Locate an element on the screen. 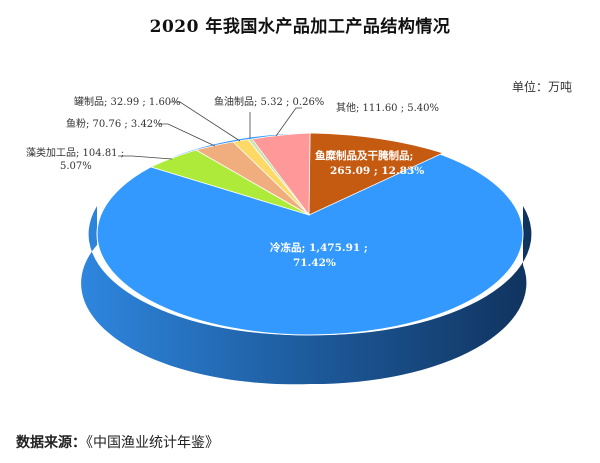  label-zaolei-2: 5.07% is located at coordinates (76, 166).